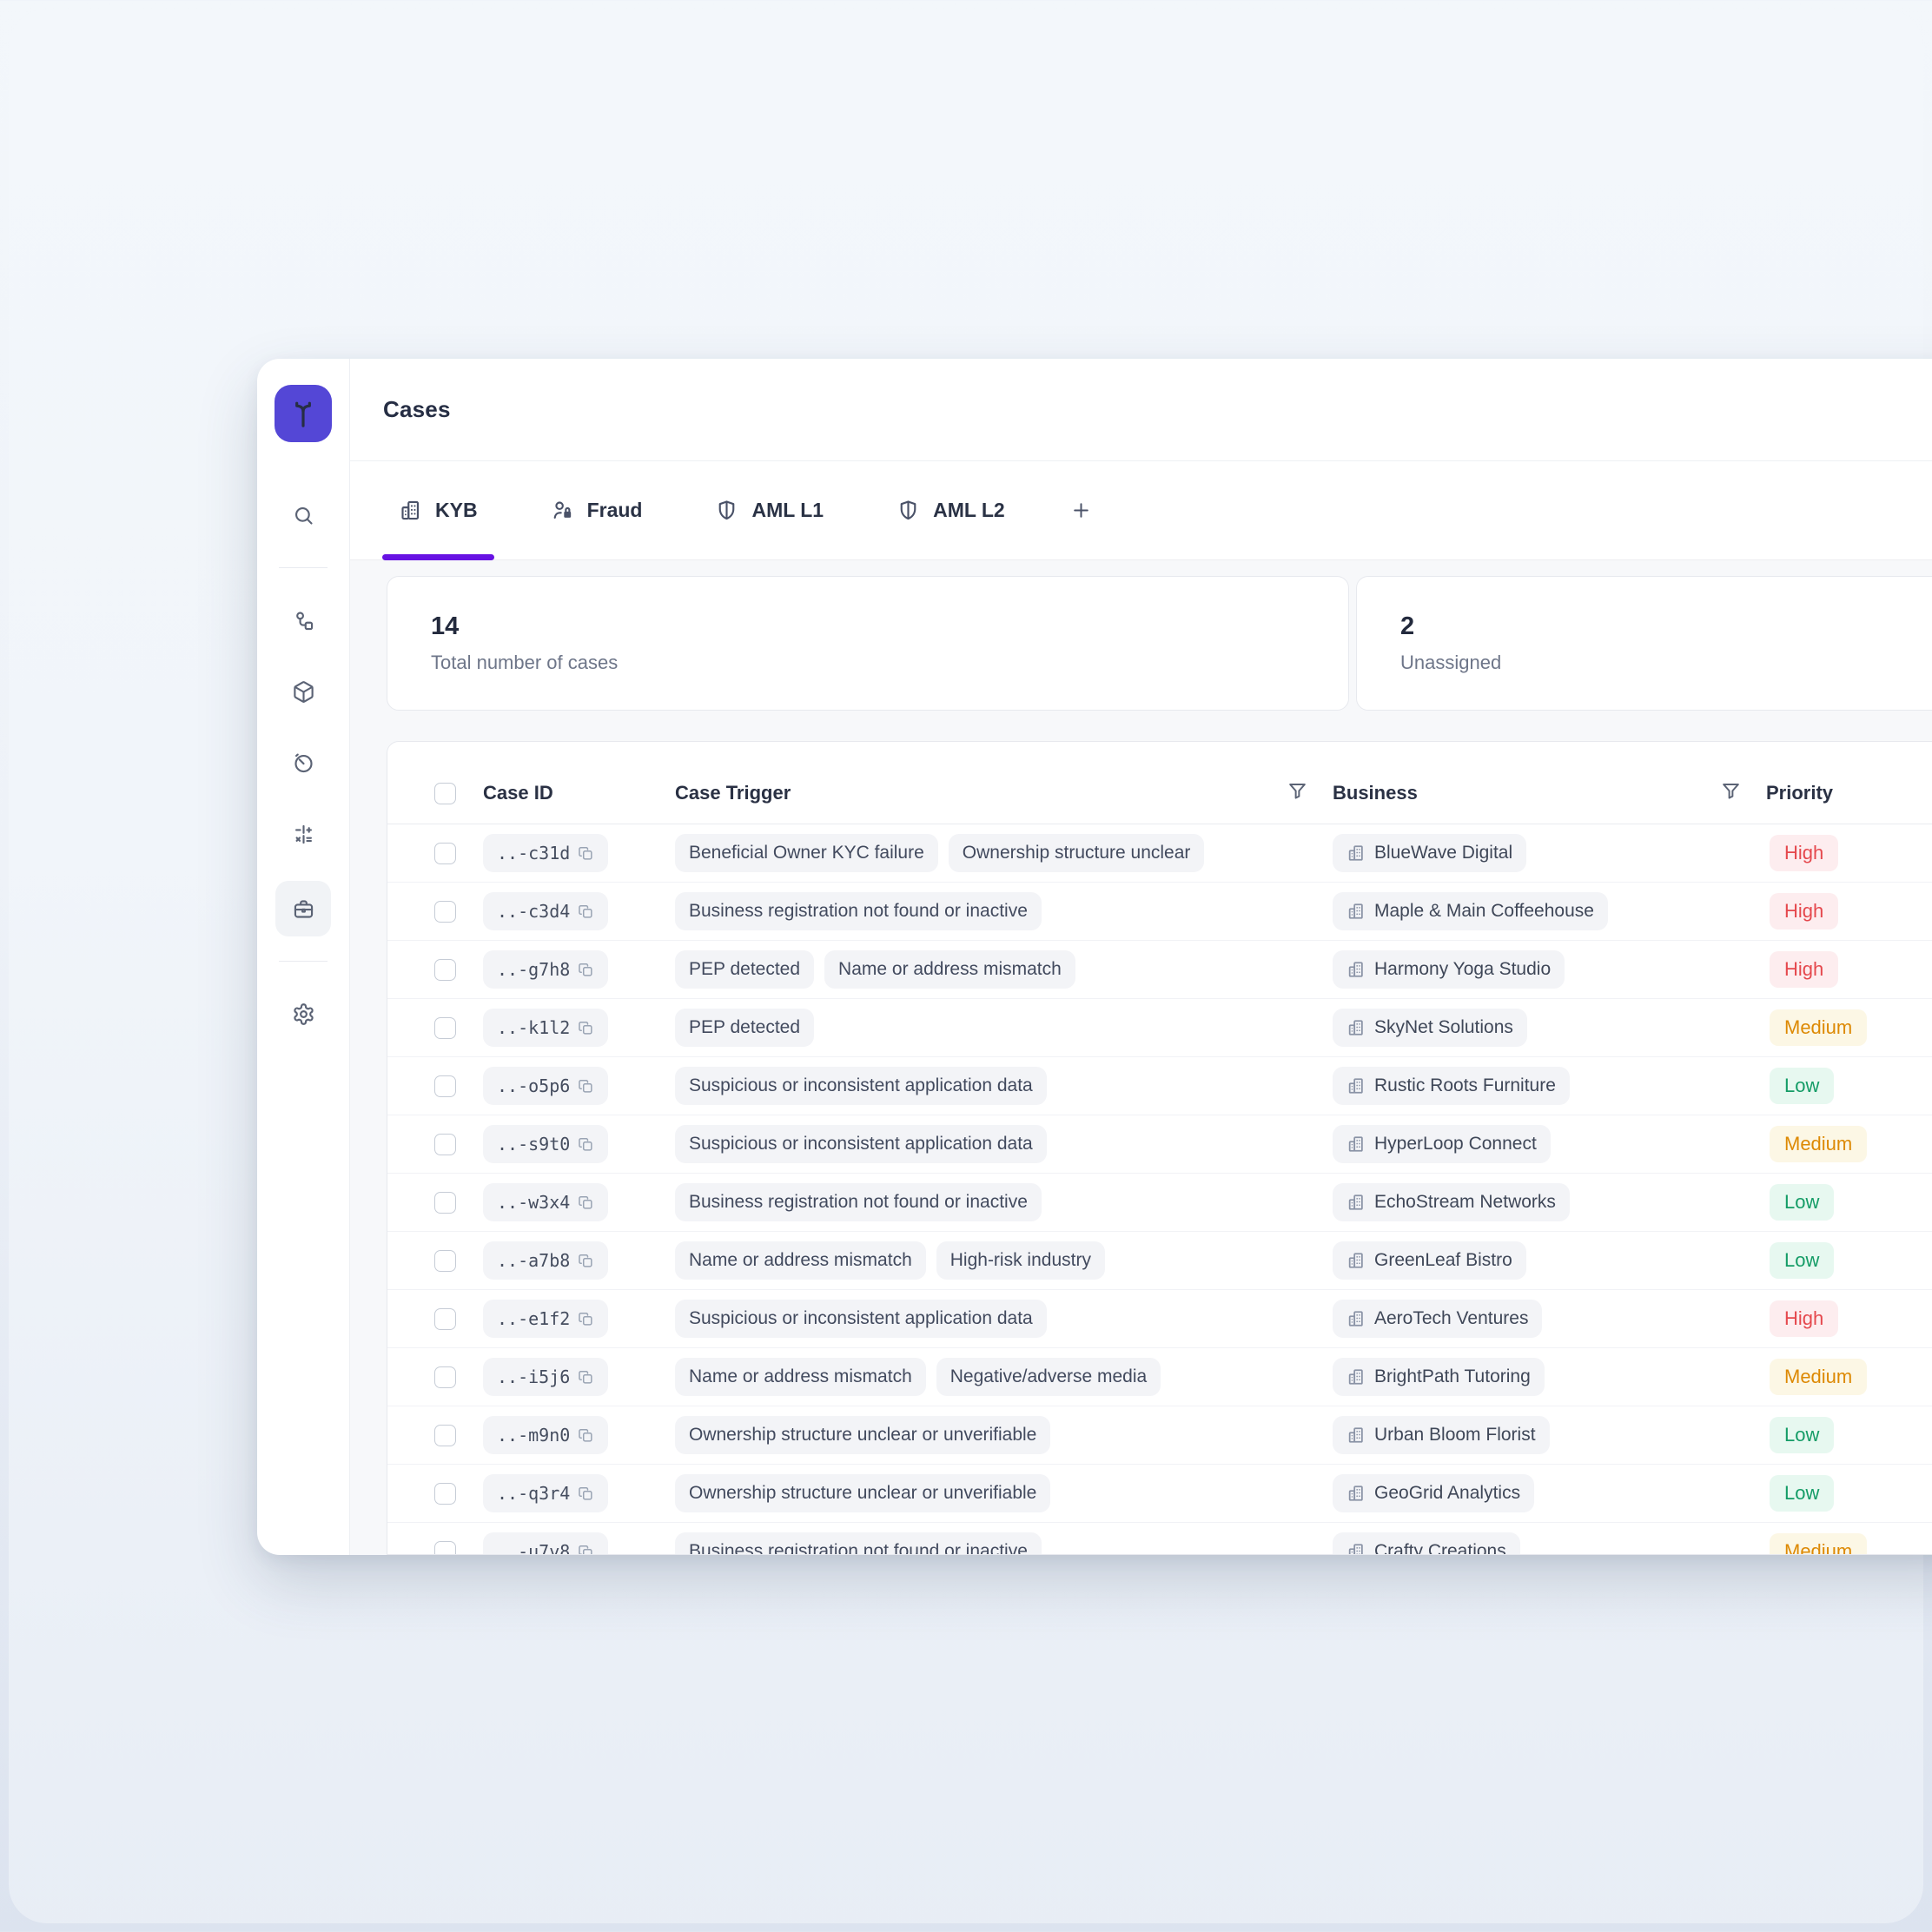 This screenshot has width=1932, height=1932. I want to click on business-chip: EchoStream Networks, so click(1451, 1202).